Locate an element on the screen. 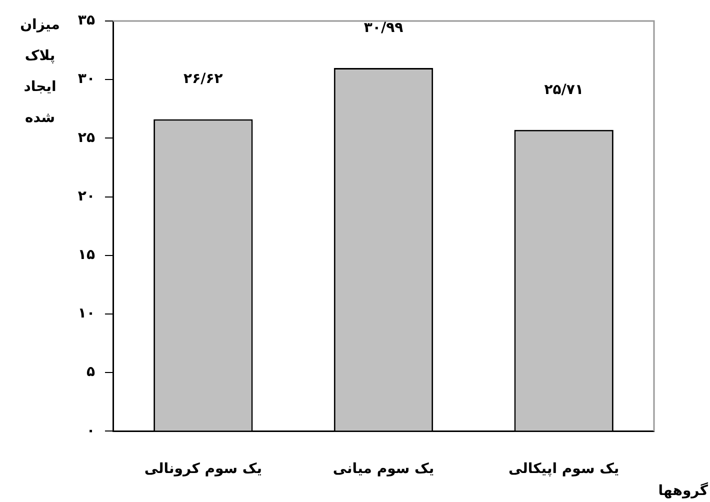  y-tick-label: ۱۰ is located at coordinates (86, 314).